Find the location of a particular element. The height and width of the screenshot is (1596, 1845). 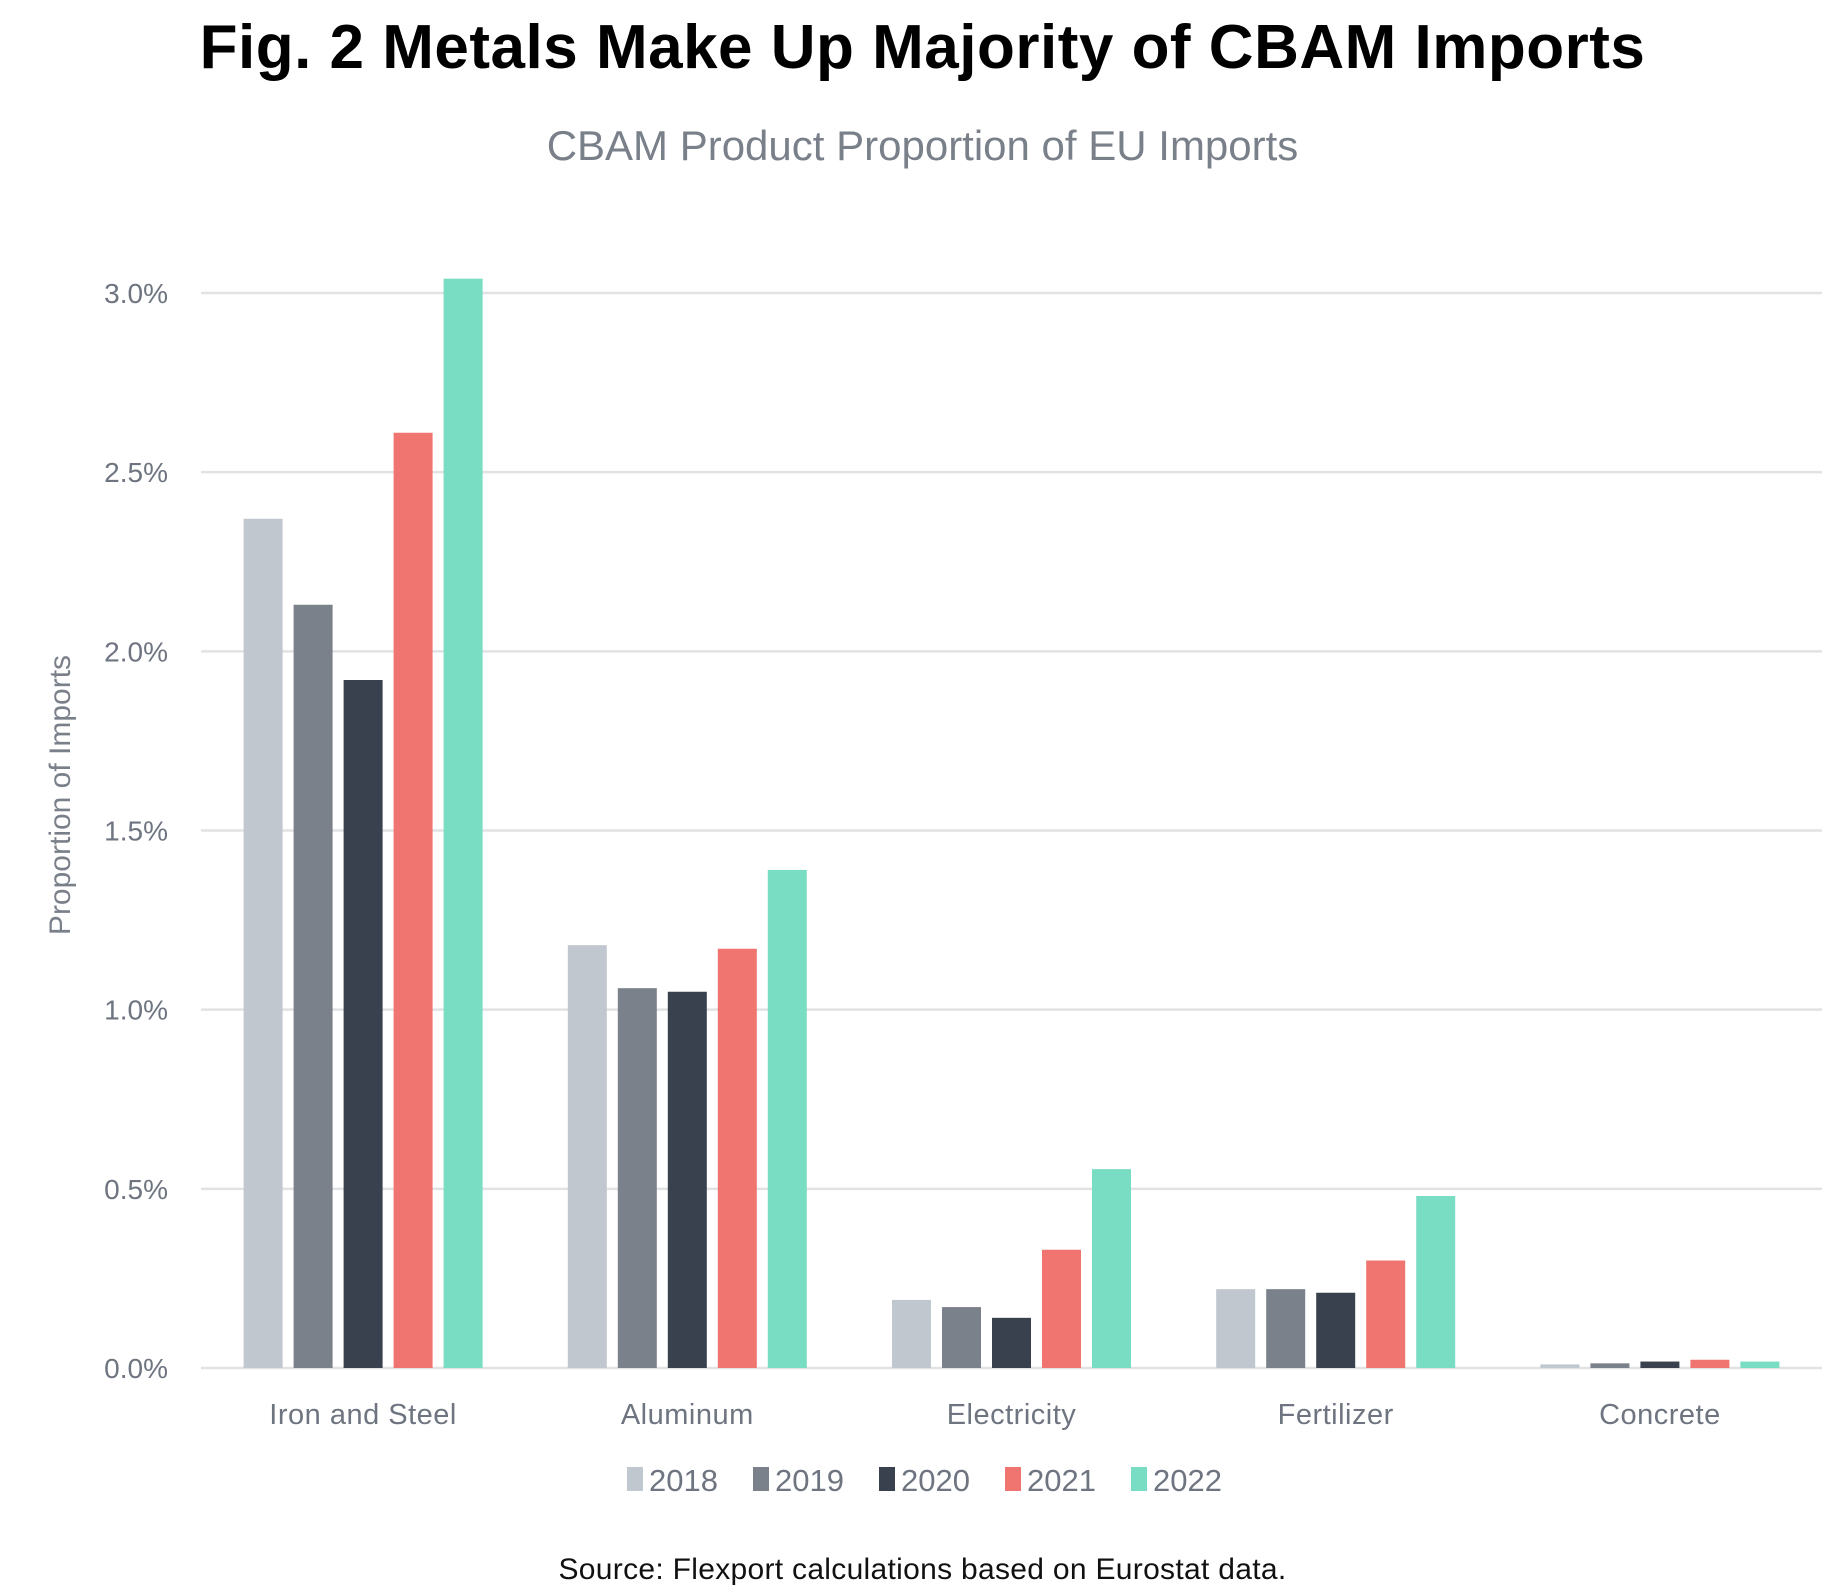

bar-aluminum-2019 is located at coordinates (637, 1178).